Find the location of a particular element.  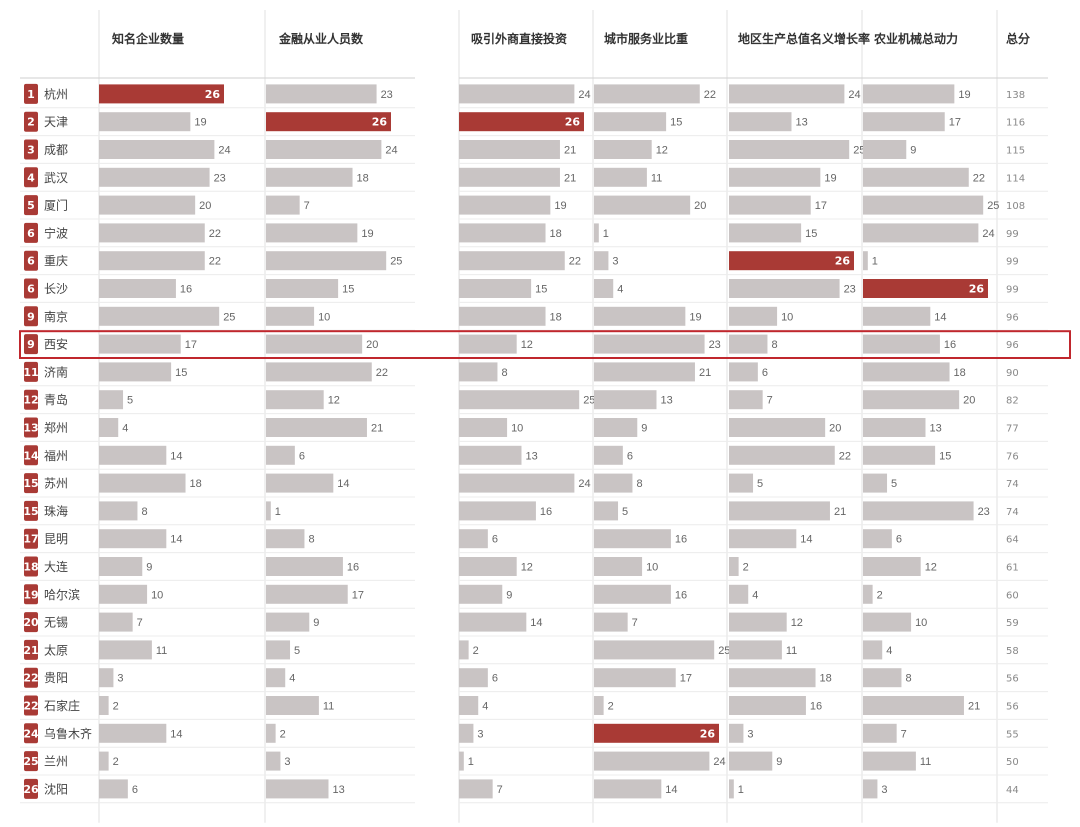

city-name: 珠海 is located at coordinates (56, 510).